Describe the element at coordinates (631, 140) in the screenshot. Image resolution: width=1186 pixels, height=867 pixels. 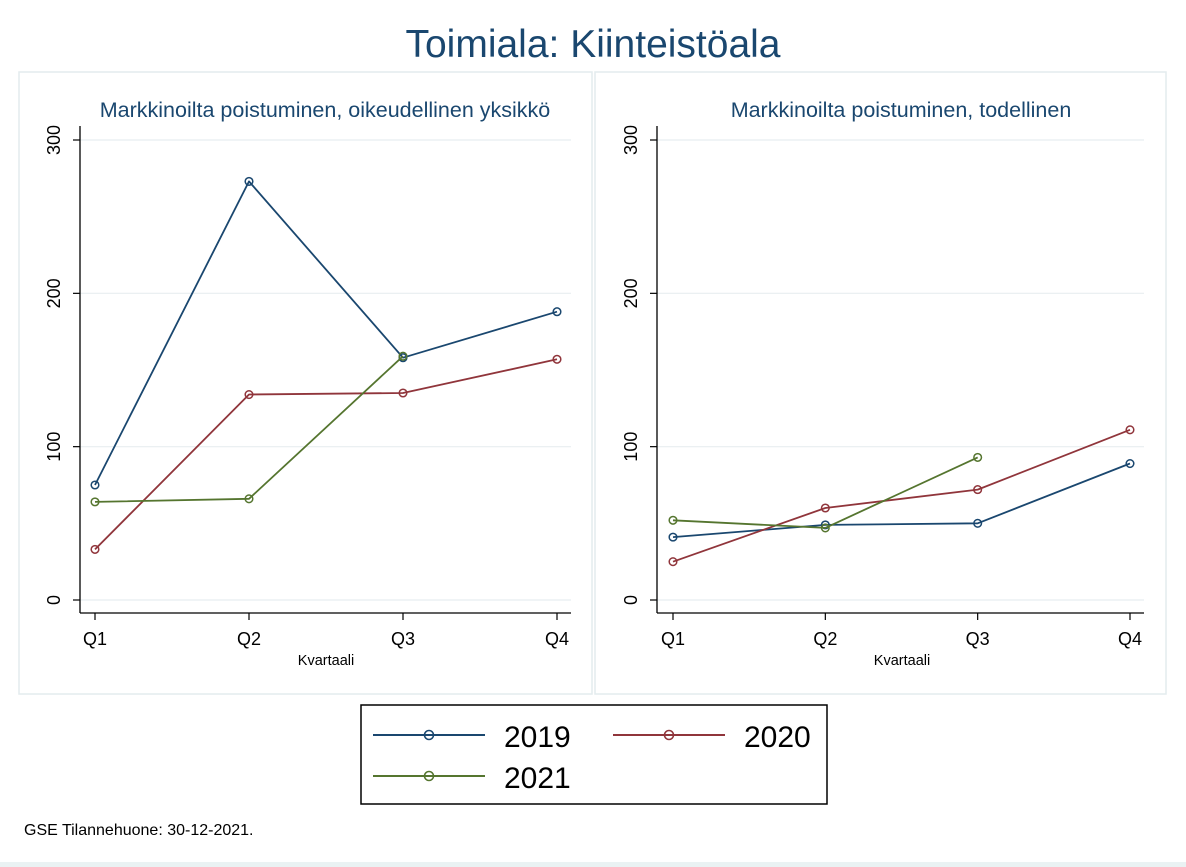
I see `p2-ytick-label-300: 300` at that location.